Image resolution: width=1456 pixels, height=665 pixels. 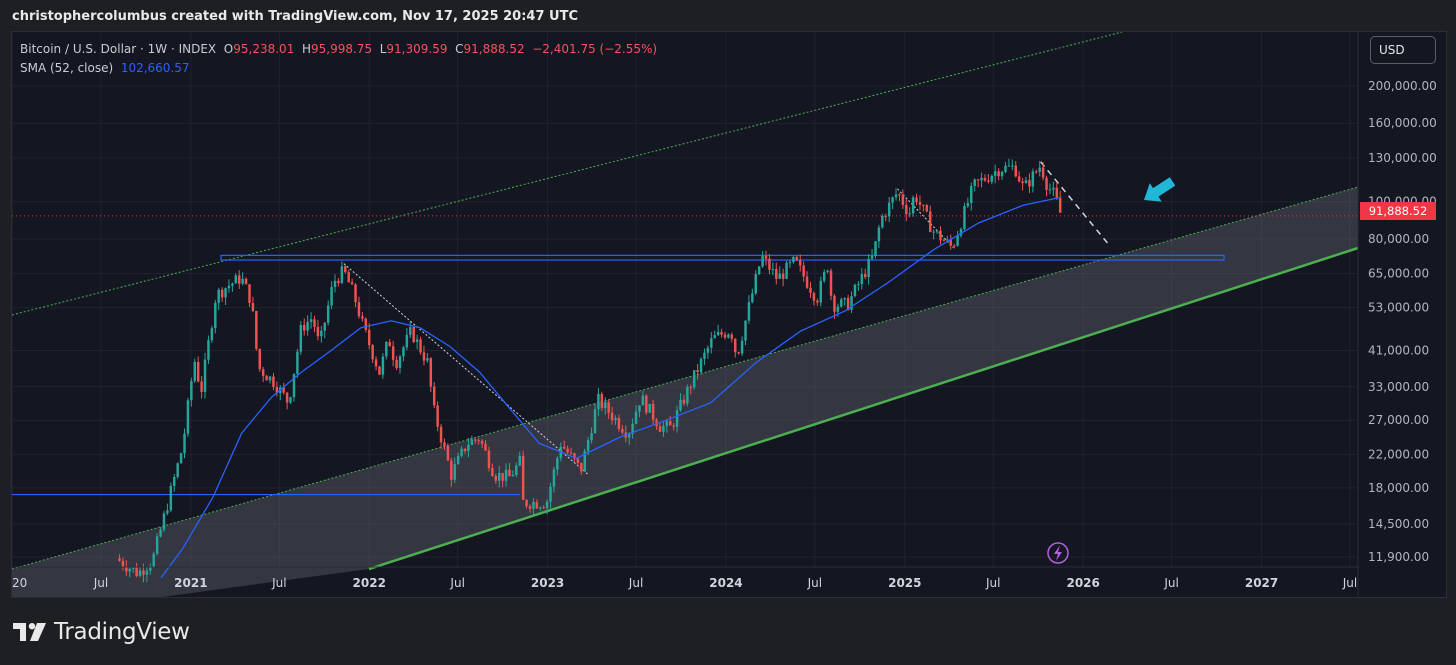 I want to click on time-tick-label: 2022, so click(x=369, y=583).